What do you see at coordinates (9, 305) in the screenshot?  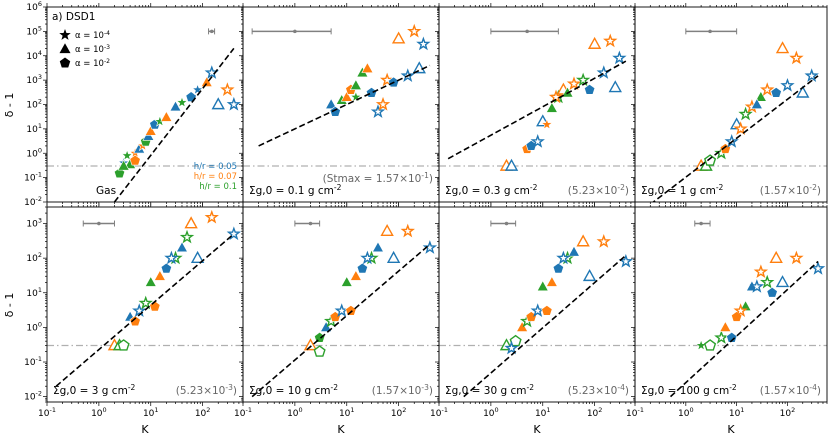 I see `y-axis-label-bottom: δ - 1` at bounding box center [9, 305].